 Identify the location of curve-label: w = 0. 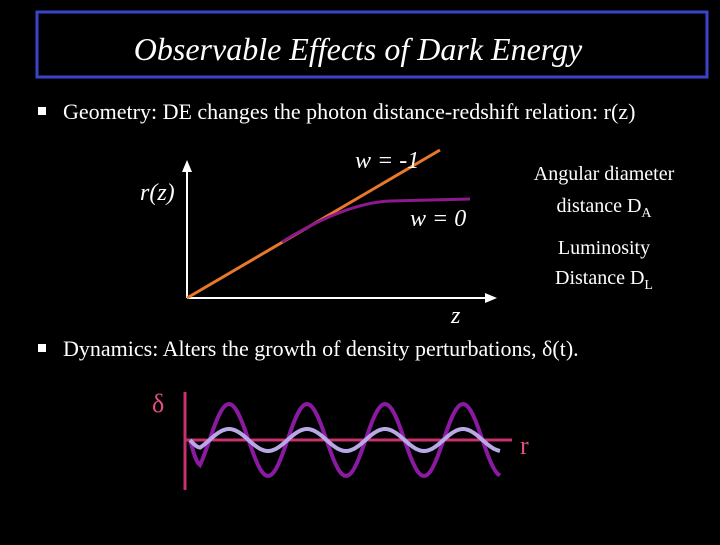
(438, 219).